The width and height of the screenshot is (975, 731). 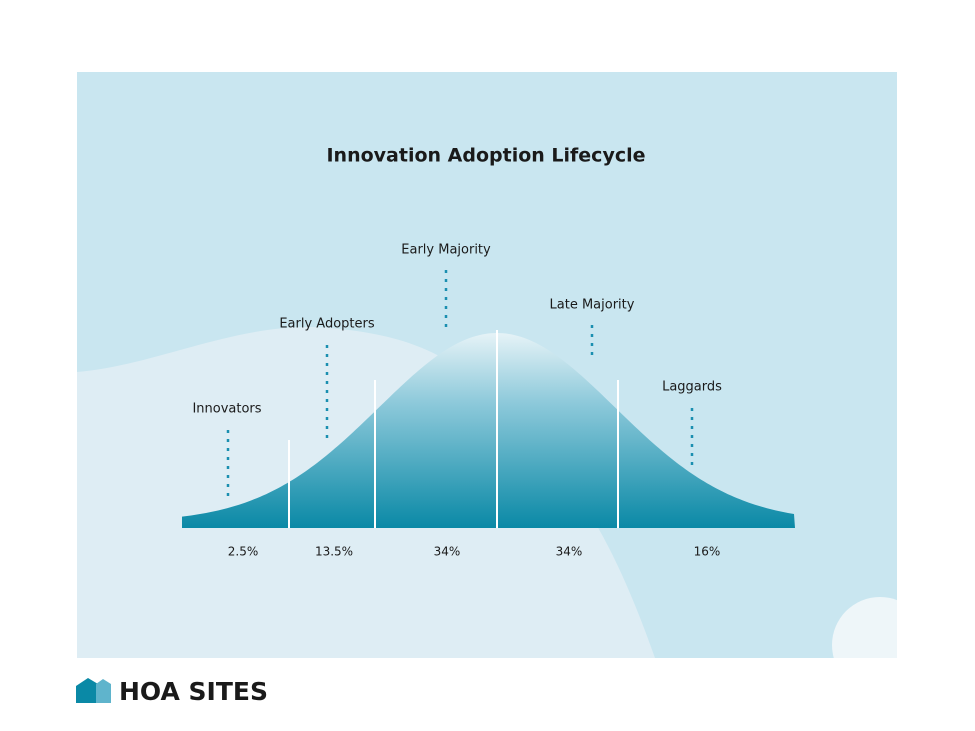 What do you see at coordinates (446, 250) in the screenshot?
I see `segment-label: Early Majority` at bounding box center [446, 250].